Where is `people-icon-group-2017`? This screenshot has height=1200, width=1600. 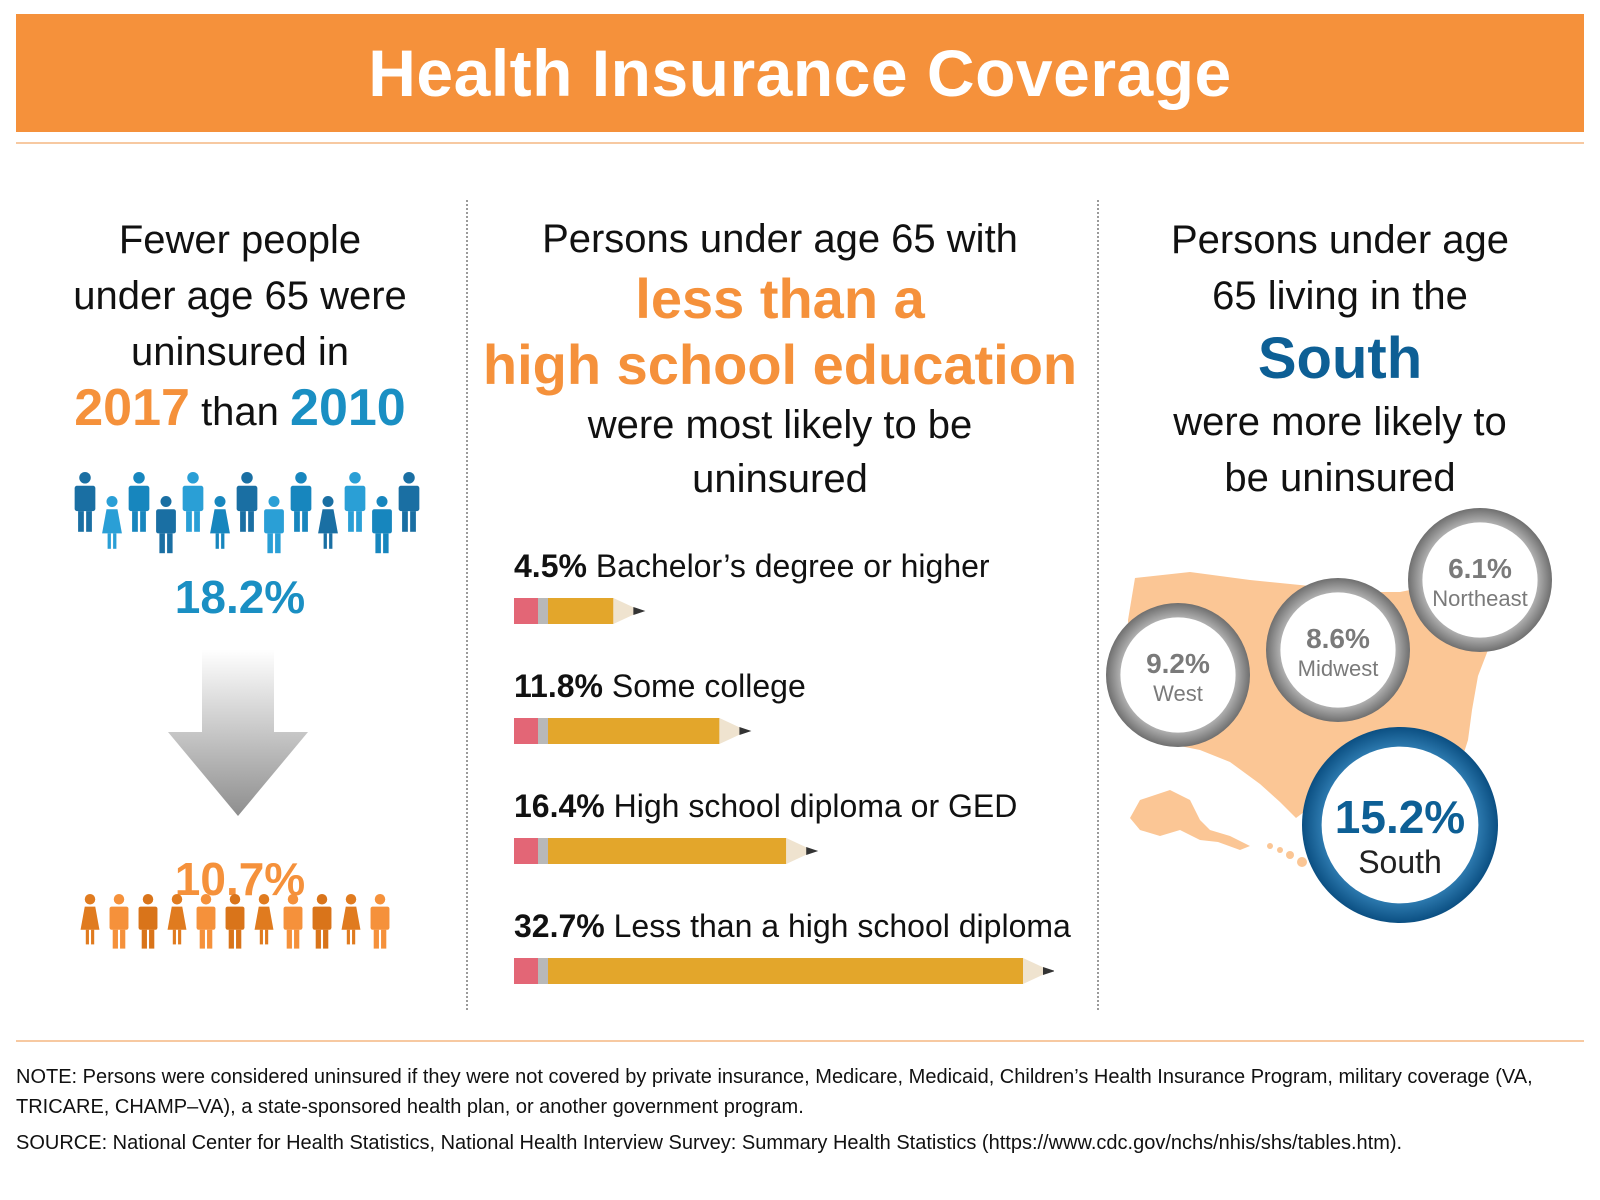 people-icon-group-2017 is located at coordinates (235, 921).